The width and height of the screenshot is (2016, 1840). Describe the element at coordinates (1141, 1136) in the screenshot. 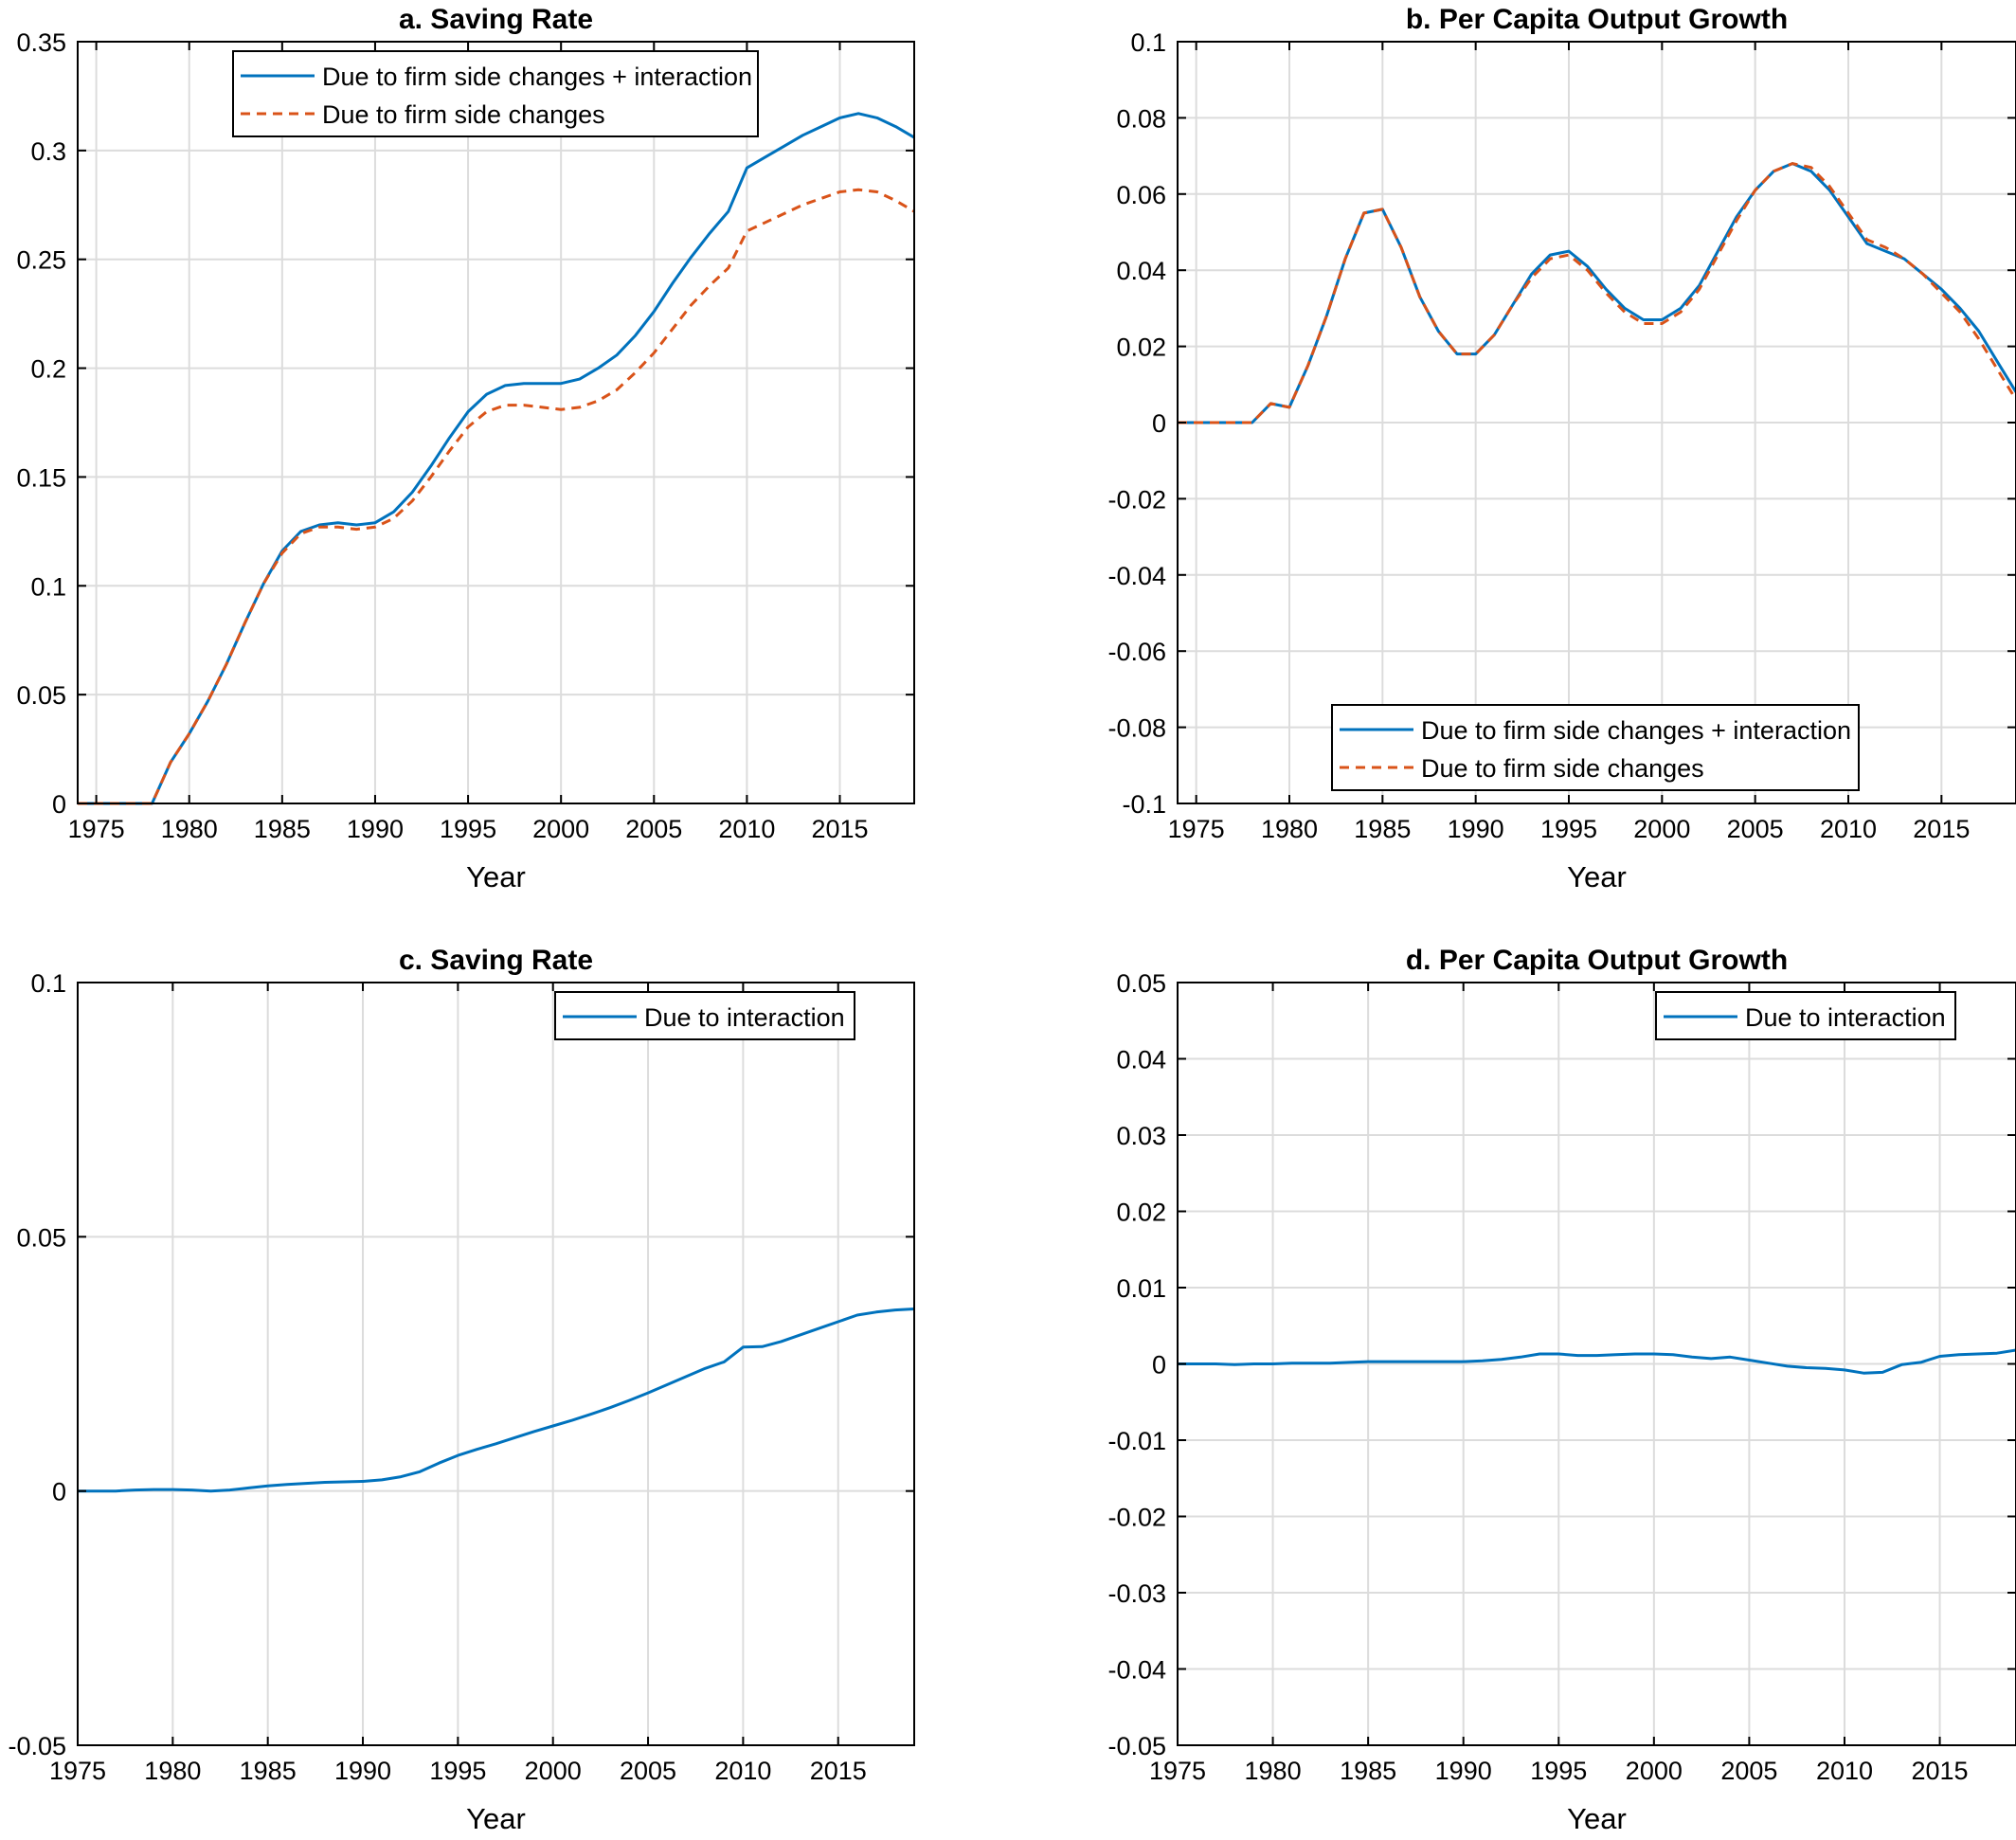

I see `y-tick-label: 0.03` at that location.